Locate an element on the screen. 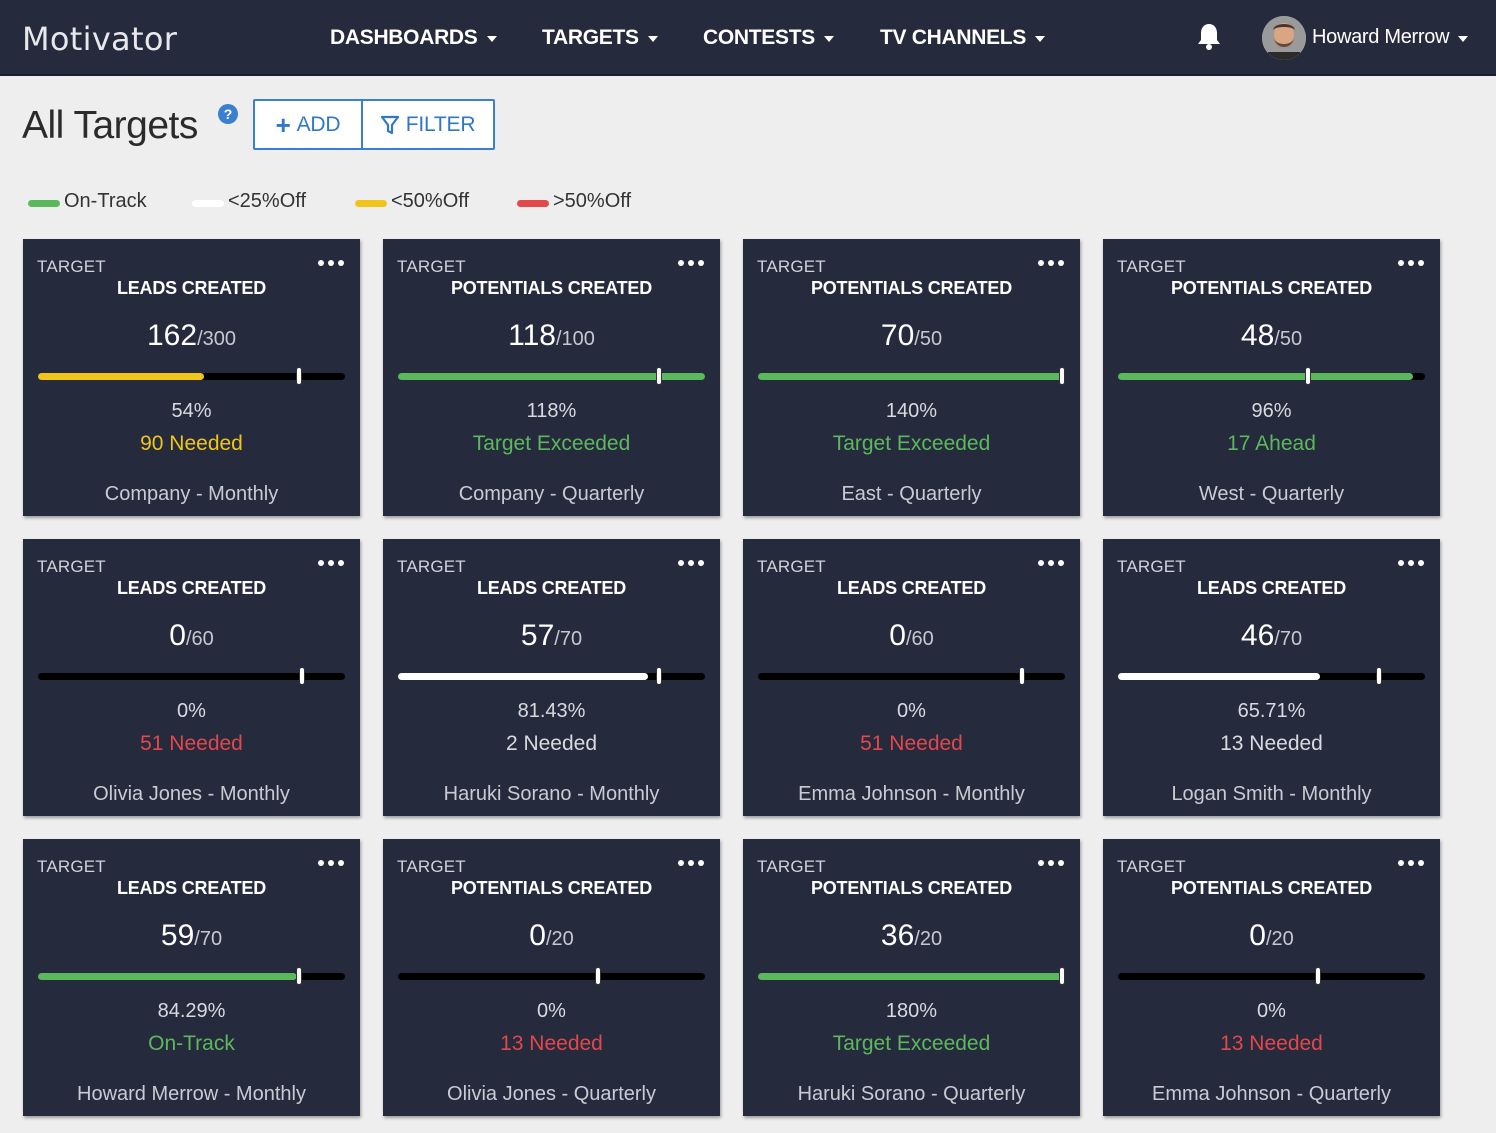 The image size is (1496, 1133). add-button: + ADD is located at coordinates (309, 124).